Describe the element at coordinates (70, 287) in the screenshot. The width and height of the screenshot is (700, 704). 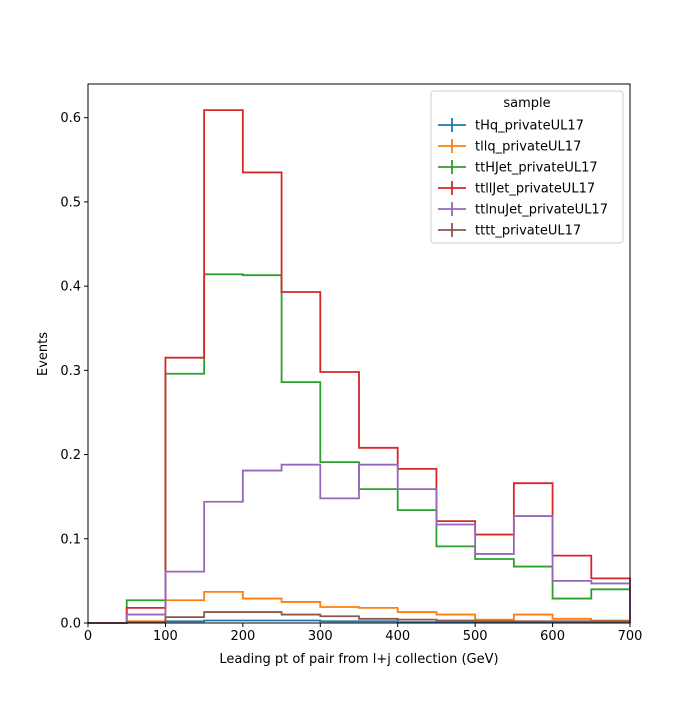
I see `y-tick-label: 0.4` at that location.